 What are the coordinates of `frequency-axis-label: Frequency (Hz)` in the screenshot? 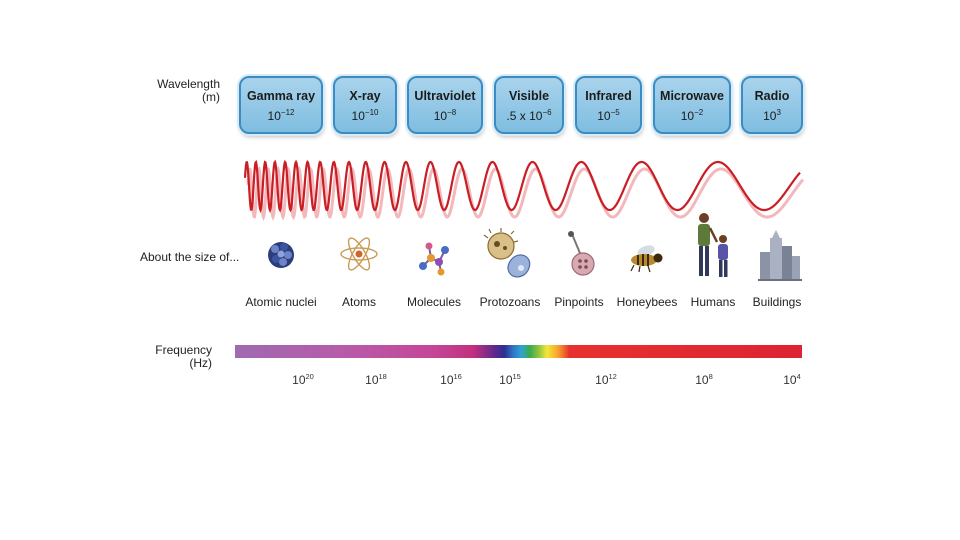 It's located at (176, 357).